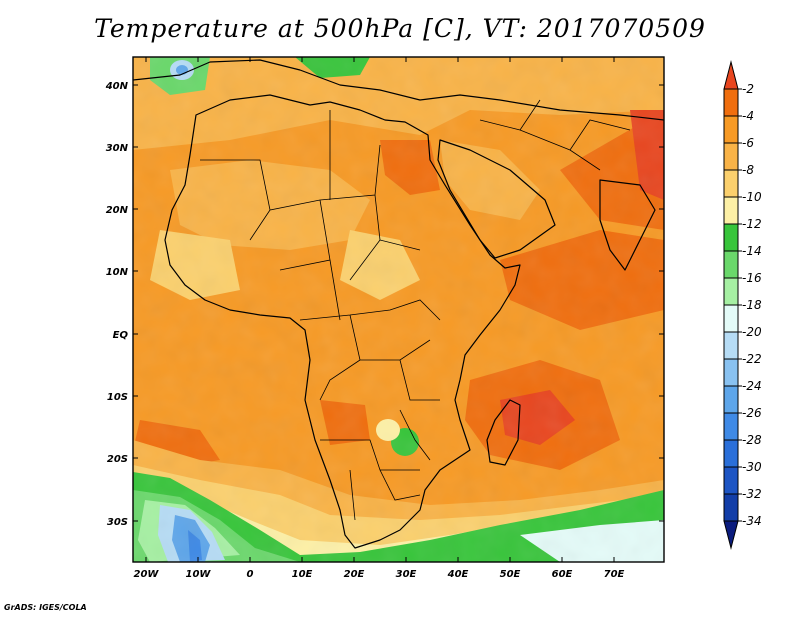  What do you see at coordinates (748, 170) in the screenshot?
I see `colorbar-label: -8` at bounding box center [748, 170].